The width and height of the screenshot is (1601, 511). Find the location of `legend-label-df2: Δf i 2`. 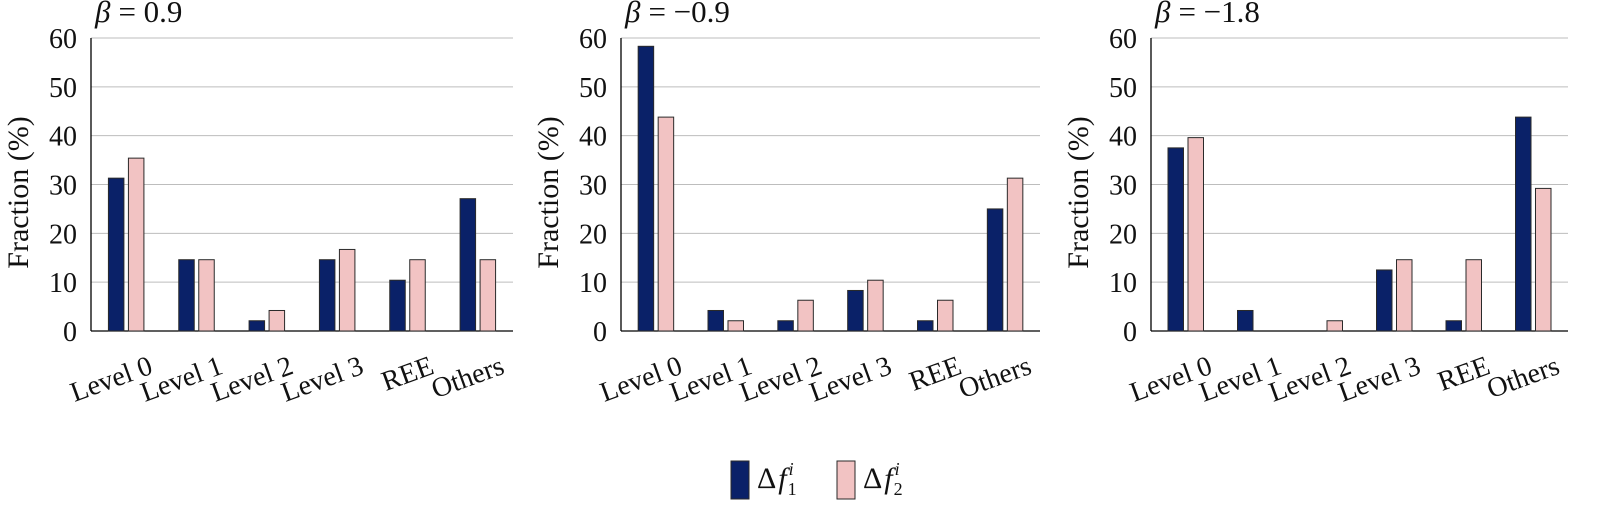

legend-label-df2: Δf i 2 is located at coordinates (883, 479).